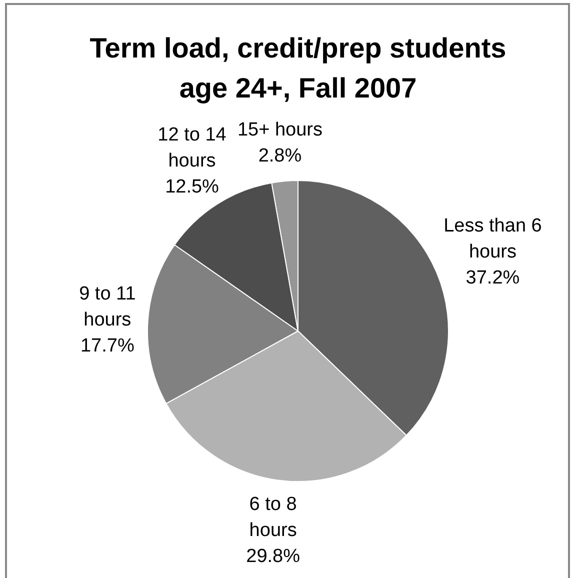 This screenshot has width=574, height=578. Describe the element at coordinates (273, 517) in the screenshot. I see `slice-label: 6 to 8 hours` at that location.